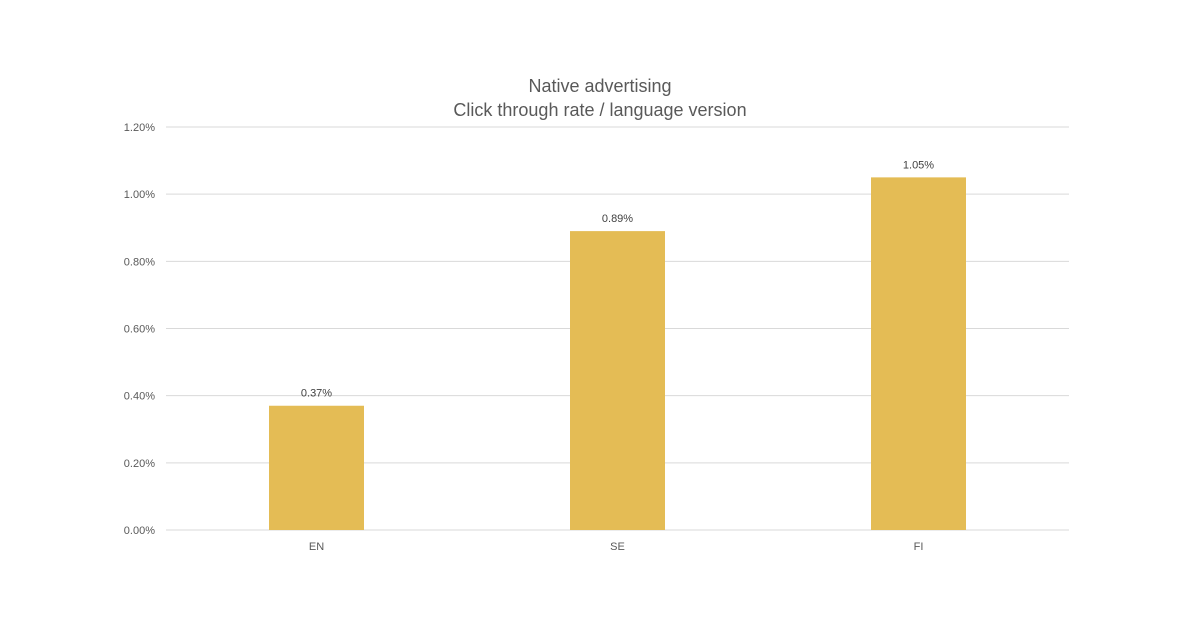 The width and height of the screenshot is (1200, 628). I want to click on y-tick-label: 0.60%, so click(139, 330).